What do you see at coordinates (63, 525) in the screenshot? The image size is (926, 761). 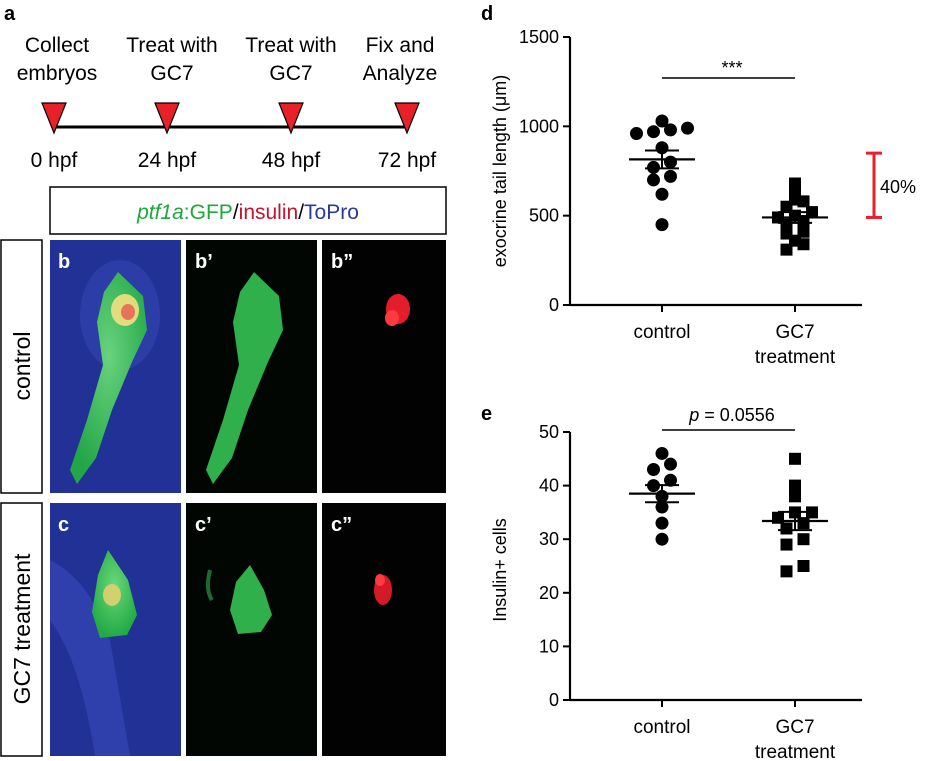 I see `panel-letter-c: c` at bounding box center [63, 525].